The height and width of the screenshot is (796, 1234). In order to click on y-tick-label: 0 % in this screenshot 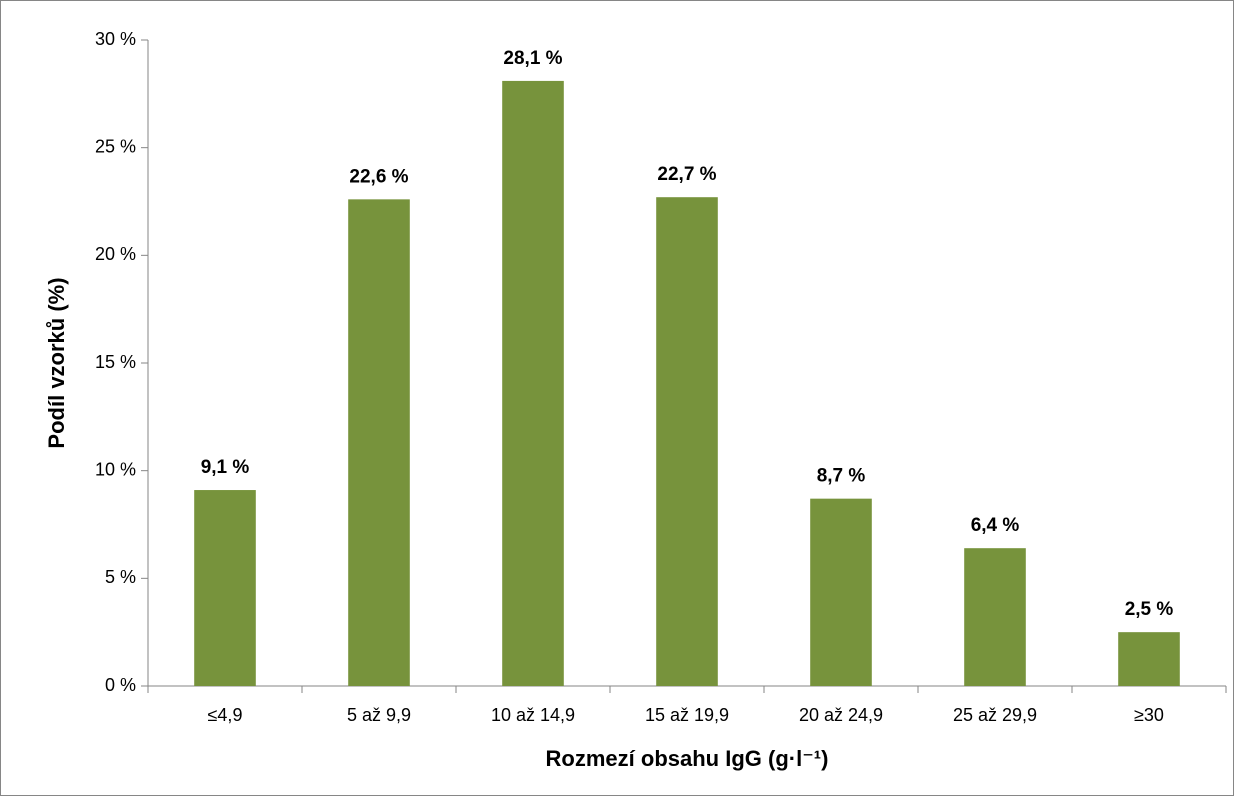, I will do `click(120, 685)`.